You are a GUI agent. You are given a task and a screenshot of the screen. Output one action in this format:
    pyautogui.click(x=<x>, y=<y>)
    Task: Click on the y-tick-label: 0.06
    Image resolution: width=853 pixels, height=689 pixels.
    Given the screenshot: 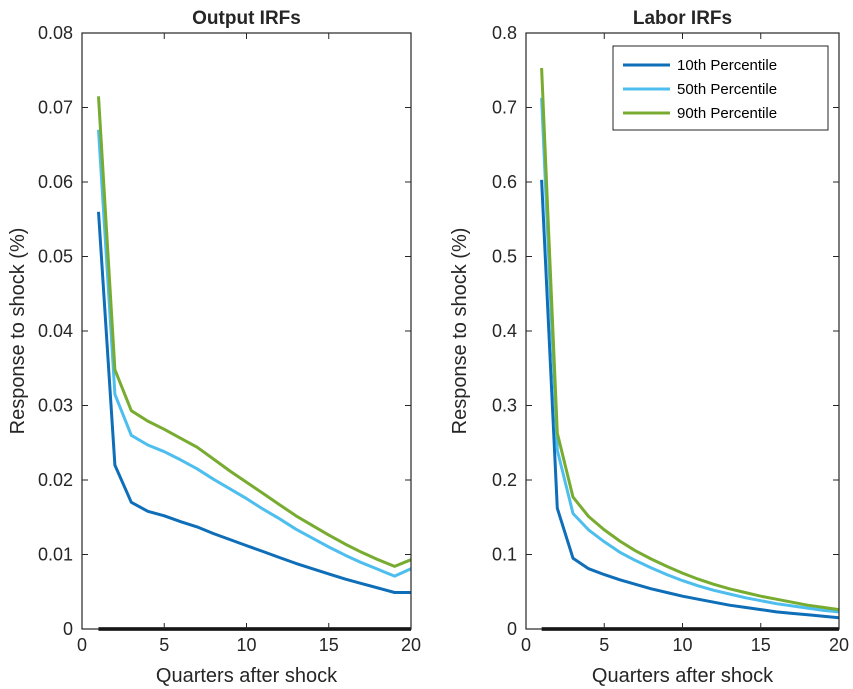 What is the action you would take?
    pyautogui.click(x=55, y=182)
    